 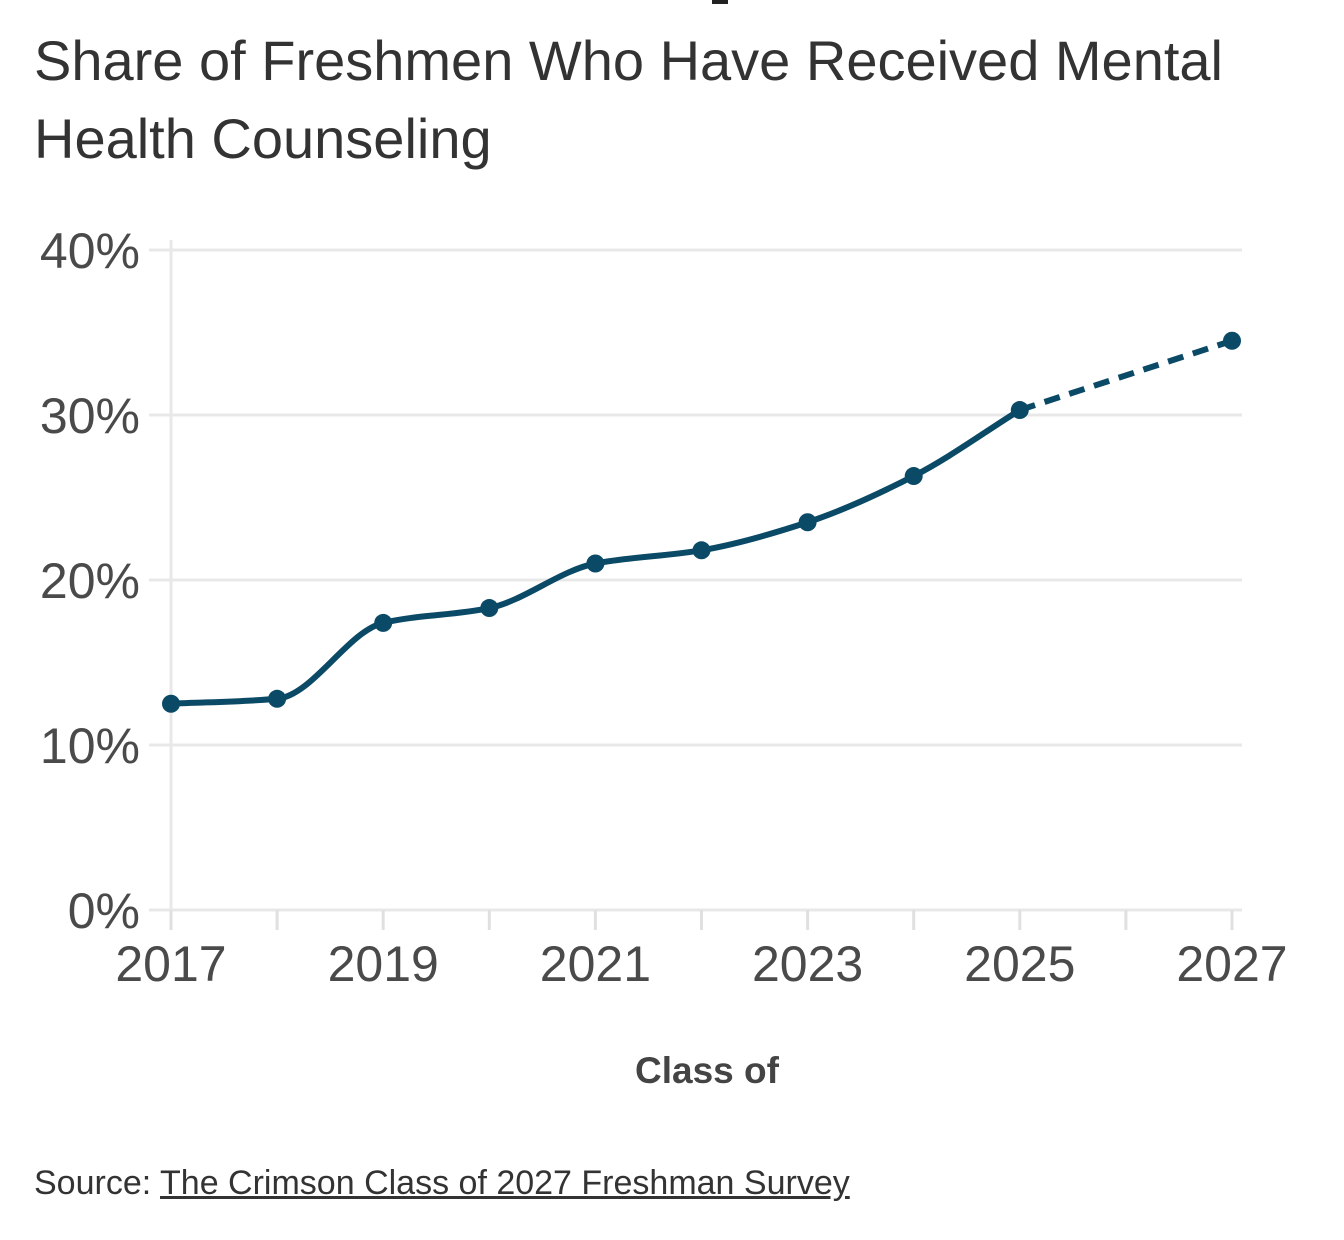 What do you see at coordinates (707, 1070) in the screenshot?
I see `x-axis-title: Class of` at bounding box center [707, 1070].